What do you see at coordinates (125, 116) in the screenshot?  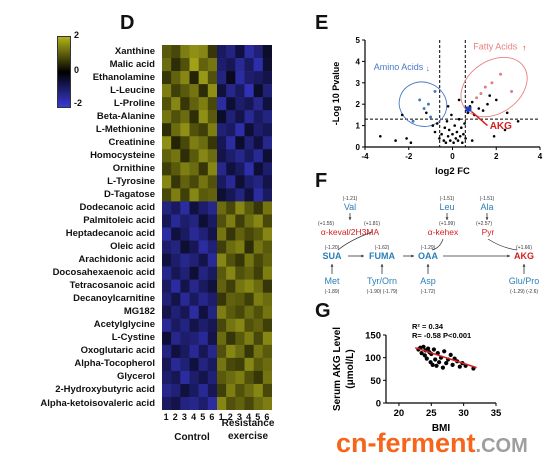 I see `metabolite-label: Beta-Alanine` at bounding box center [125, 116].